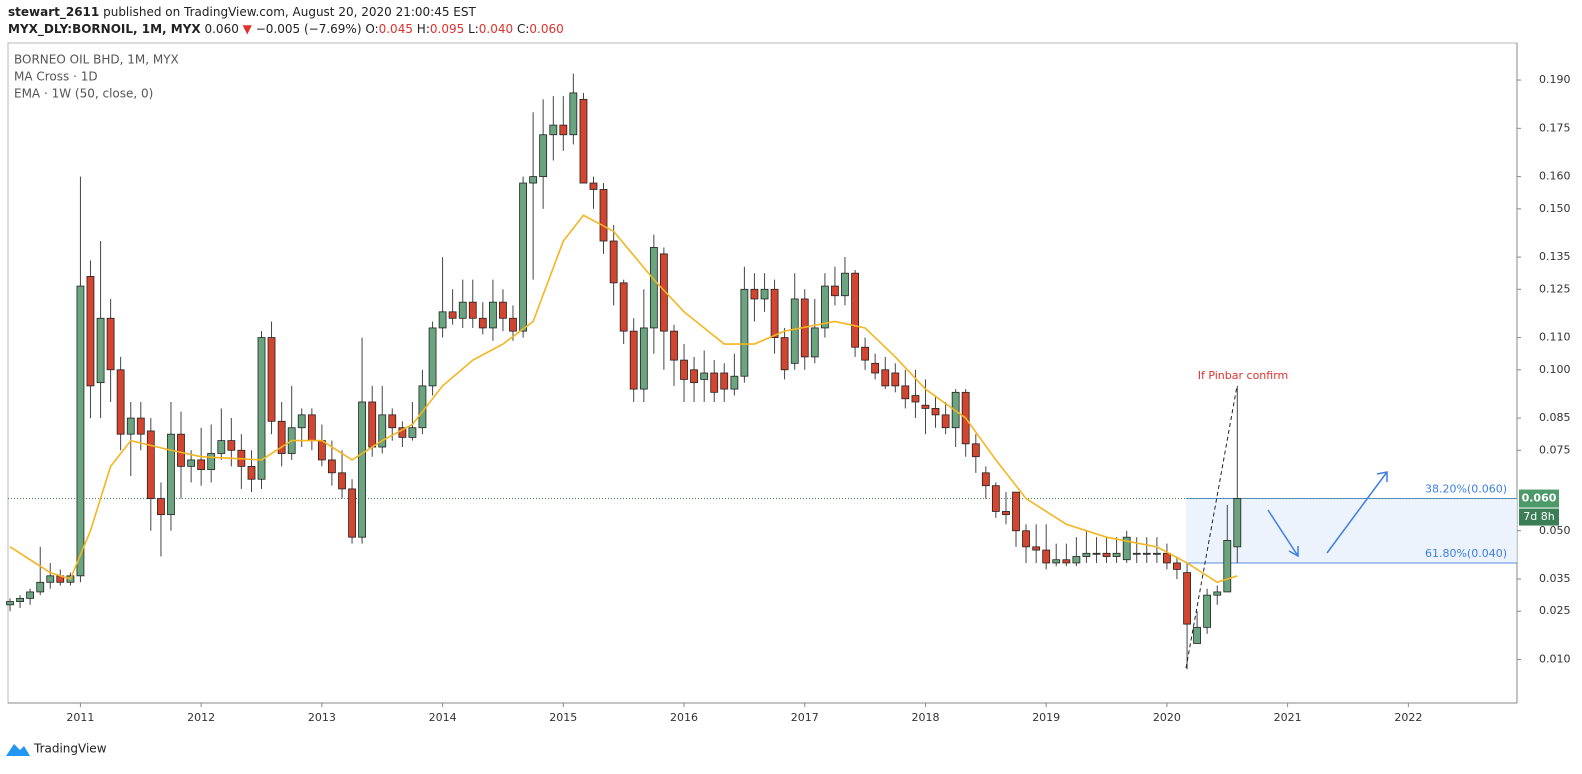 This screenshot has width=1582, height=774. What do you see at coordinates (83, 94) in the screenshot?
I see `legend-ema: EMA · 1W (50, close, 0)` at bounding box center [83, 94].